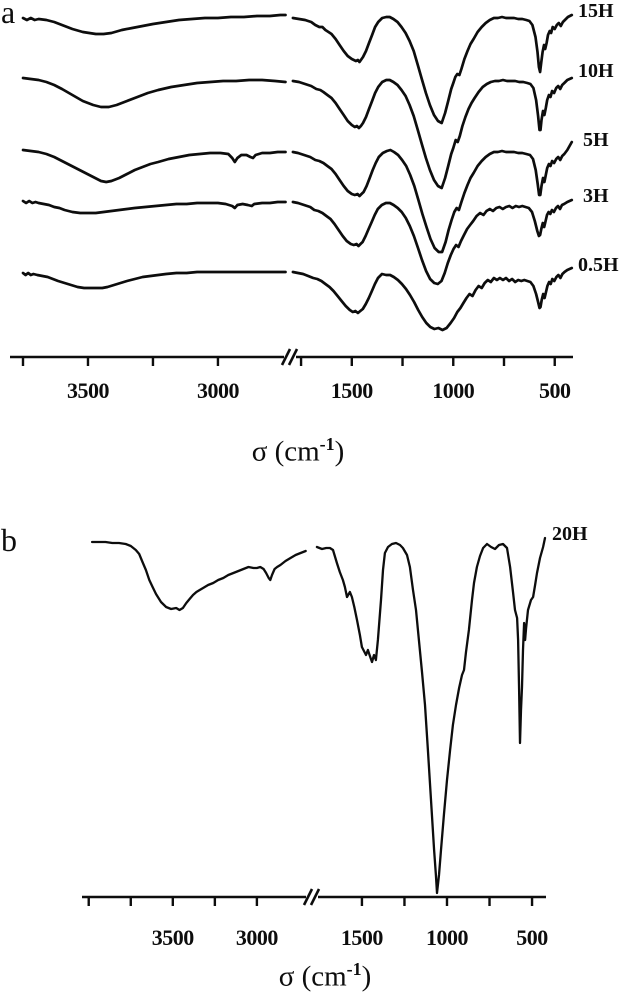  I want to click on series-label-10H: 10H, so click(596, 71).